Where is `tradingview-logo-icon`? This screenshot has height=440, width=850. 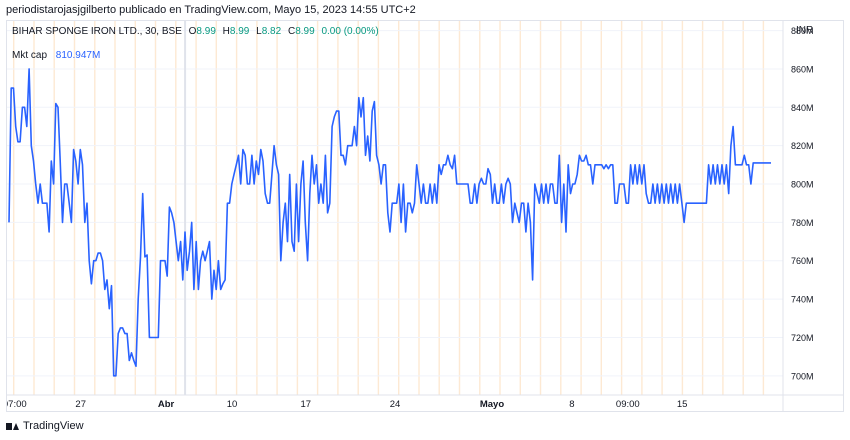 tradingview-logo-icon is located at coordinates (12, 426).